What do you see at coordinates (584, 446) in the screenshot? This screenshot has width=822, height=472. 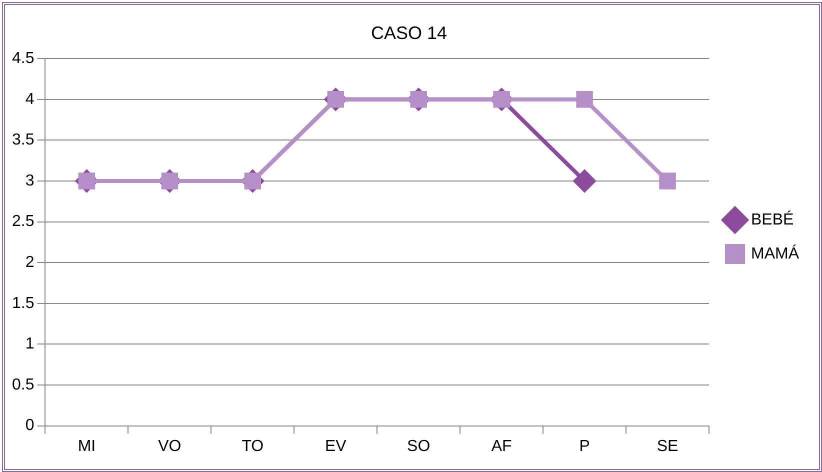 I see `x-tick-label: P` at bounding box center [584, 446].